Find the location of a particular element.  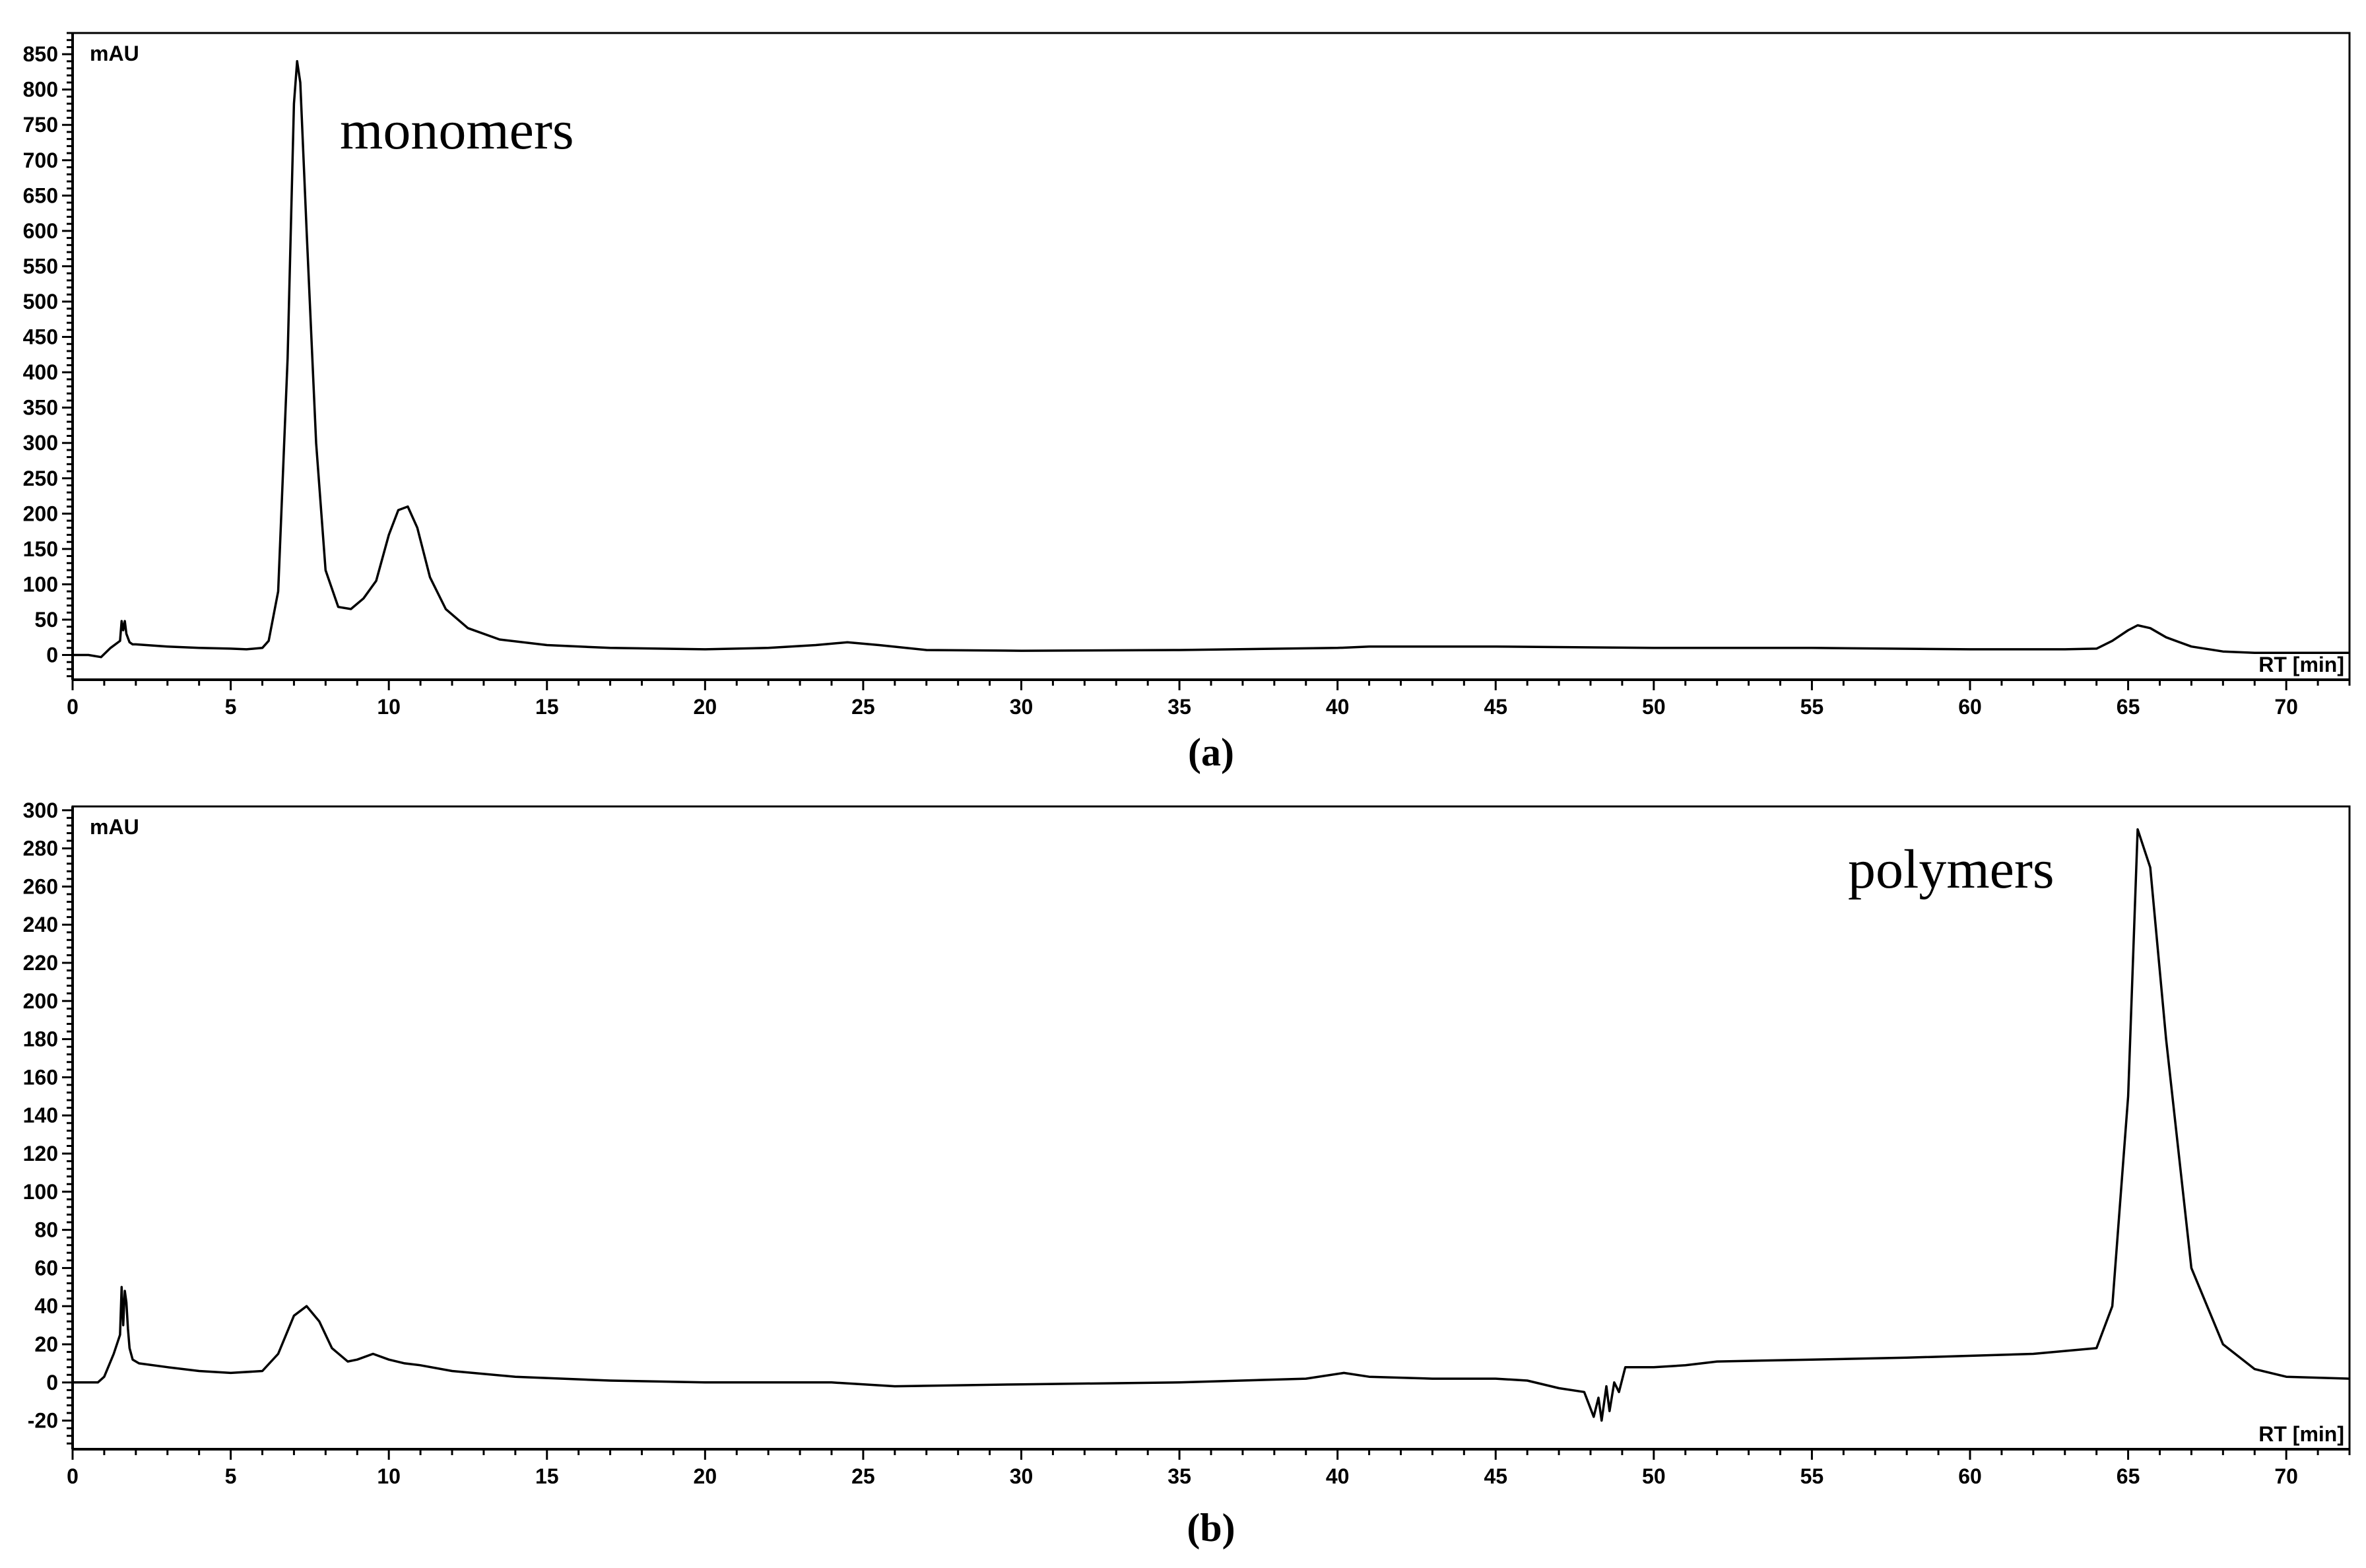

y-tick-label: 60 is located at coordinates (46, 1268).